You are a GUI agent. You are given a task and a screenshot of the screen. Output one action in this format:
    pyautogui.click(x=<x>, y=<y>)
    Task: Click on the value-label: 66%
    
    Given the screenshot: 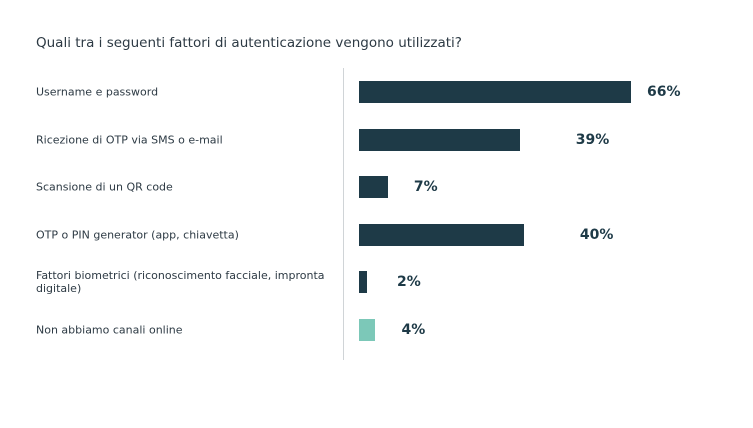 What is the action you would take?
    pyautogui.click(x=664, y=92)
    